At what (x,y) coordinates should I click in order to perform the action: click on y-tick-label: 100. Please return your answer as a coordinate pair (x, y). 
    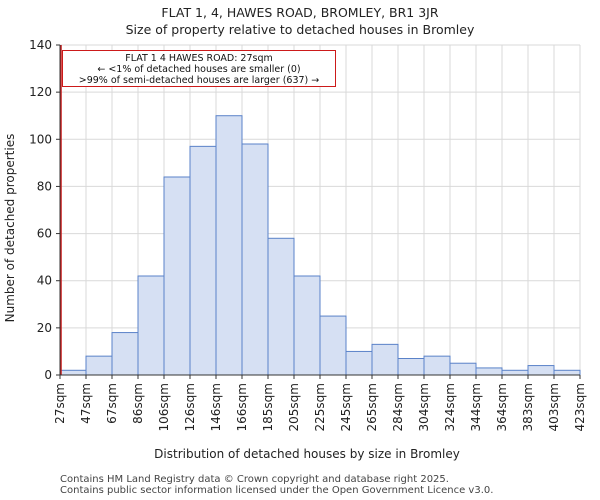
    Looking at the image, I should click on (40, 139).